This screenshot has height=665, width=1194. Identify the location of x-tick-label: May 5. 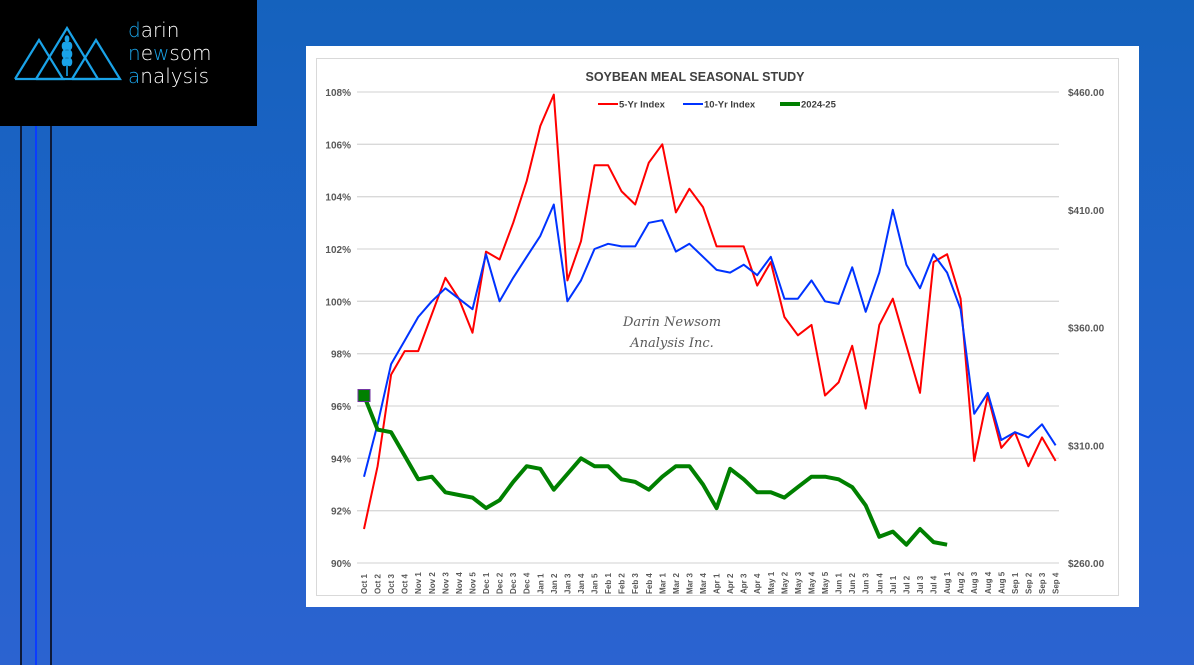
(825, 582).